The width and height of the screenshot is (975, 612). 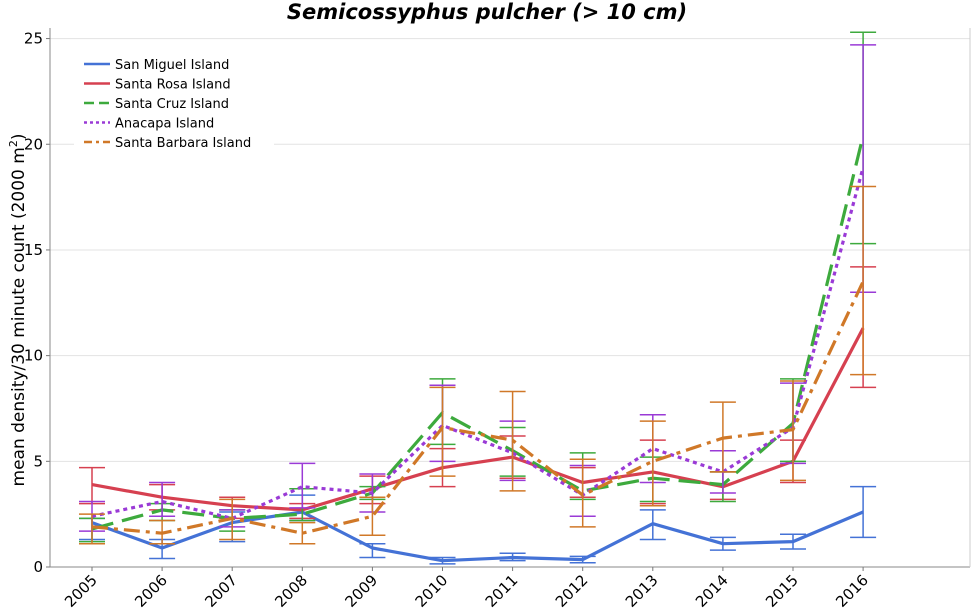 I want to click on x-tick-label-2008: 2008, so click(x=291, y=591).